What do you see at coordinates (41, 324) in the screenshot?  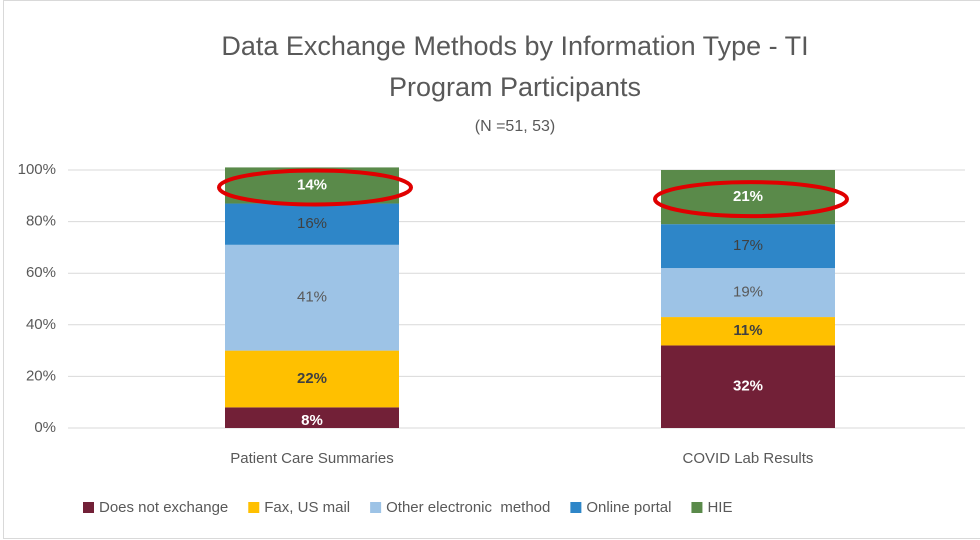 I see `y-tick-label: 40%` at bounding box center [41, 324].